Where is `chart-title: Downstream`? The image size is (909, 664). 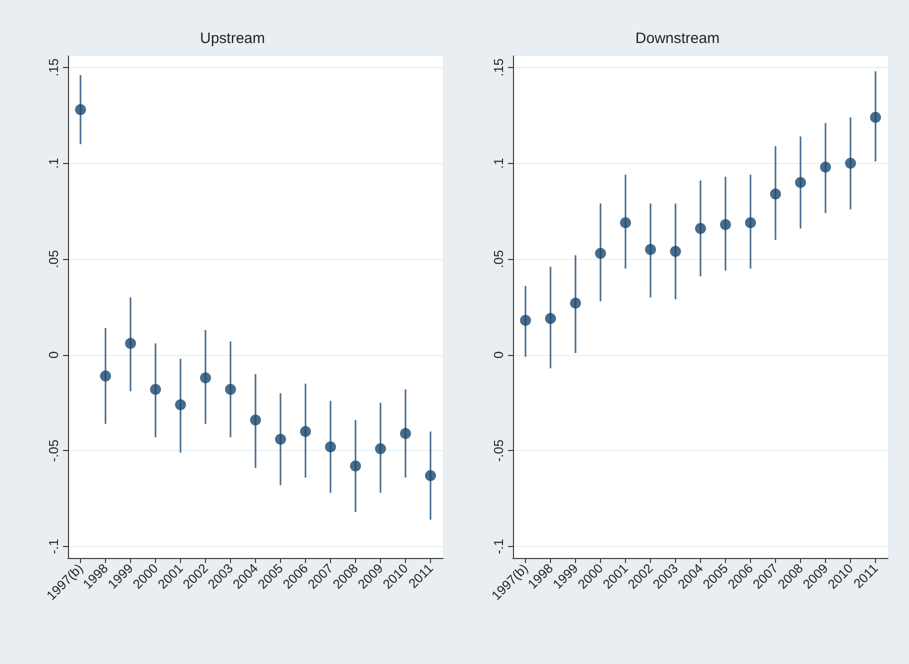
chart-title: Downstream is located at coordinates (677, 38).